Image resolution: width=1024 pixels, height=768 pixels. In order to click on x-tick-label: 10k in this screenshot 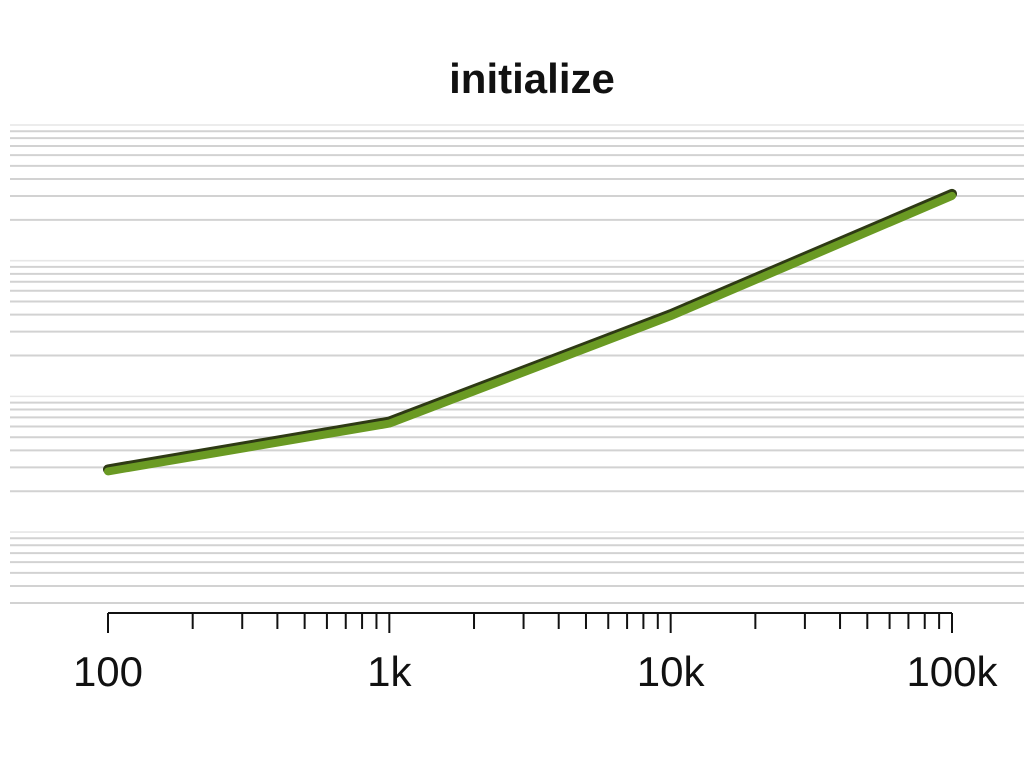, I will do `click(671, 671)`.